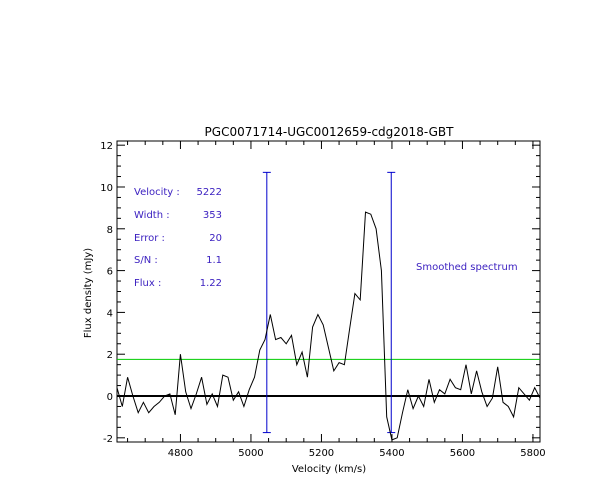 This screenshot has width=595, height=500. I want to click on smoothed-spectrum-note: Smoothed spectrum, so click(467, 267).